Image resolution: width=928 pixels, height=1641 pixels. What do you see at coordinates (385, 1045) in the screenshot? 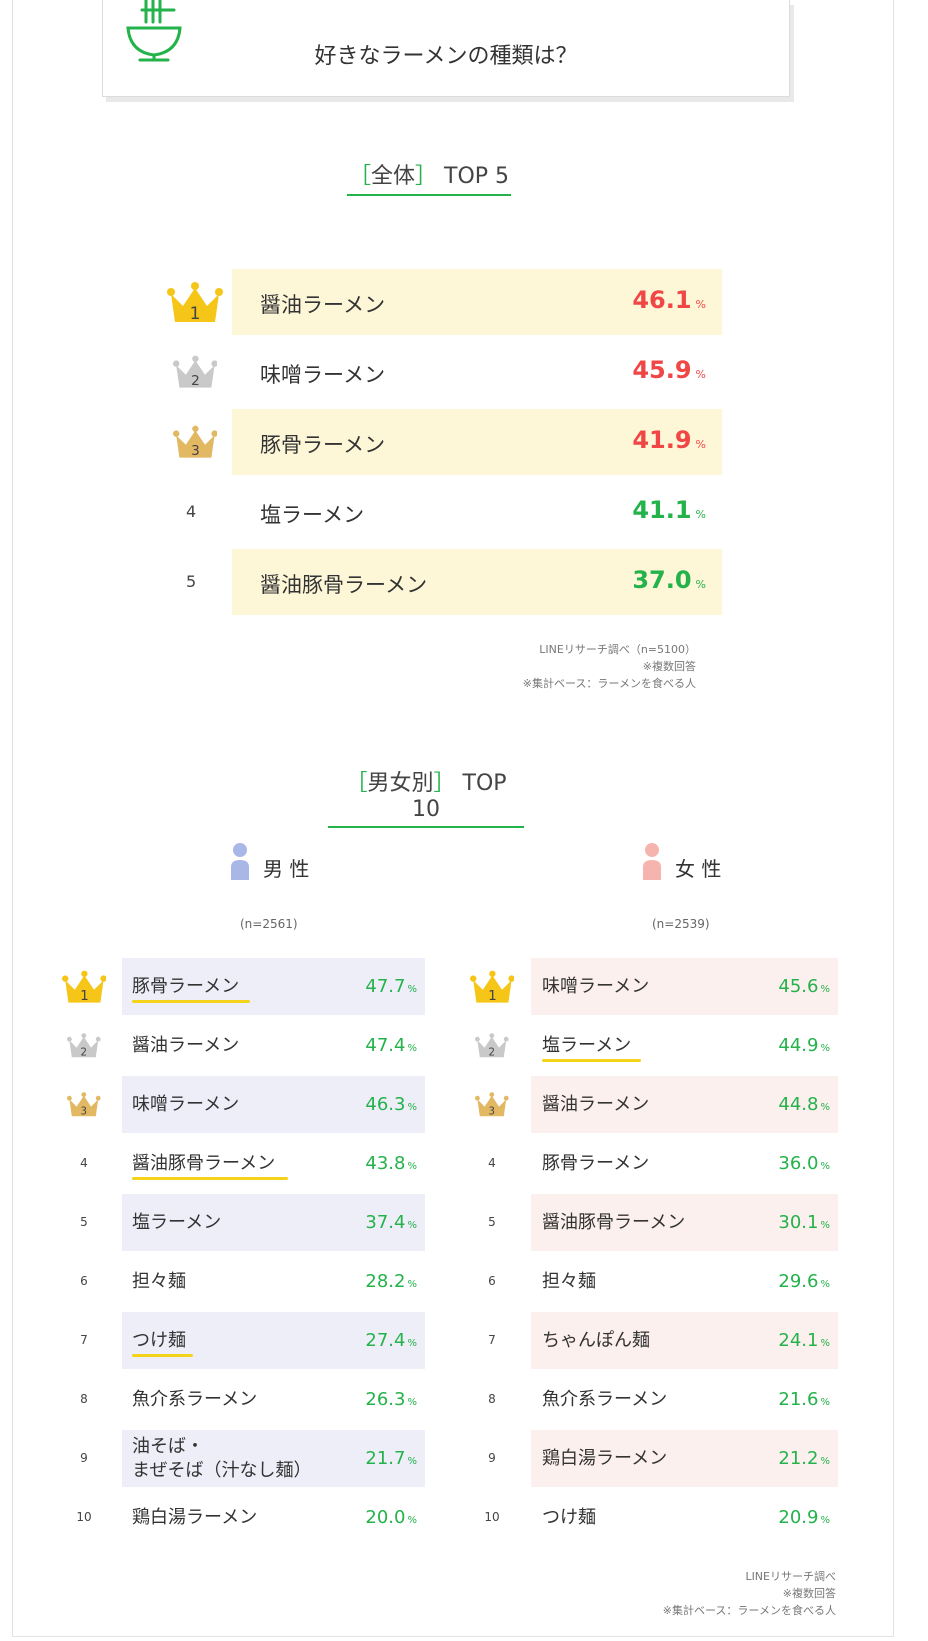
I see `value-number: 47.4` at bounding box center [385, 1045].